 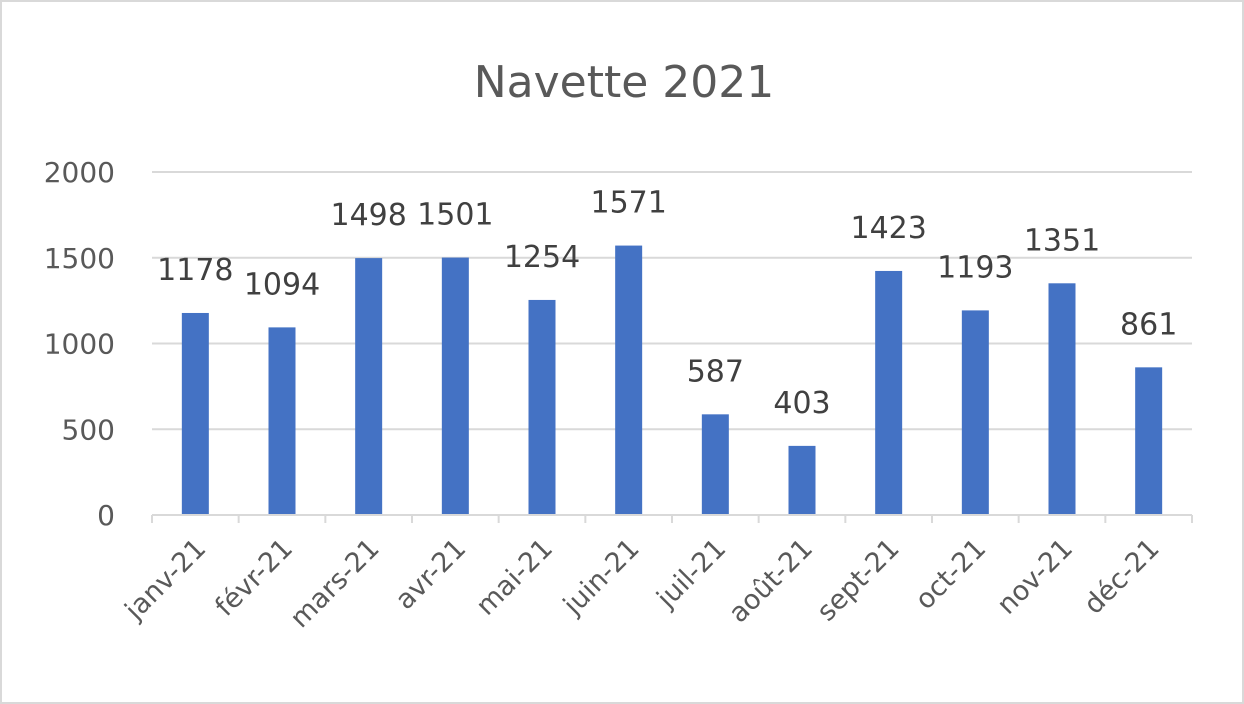 I want to click on data-label: 1178, so click(x=195, y=270).